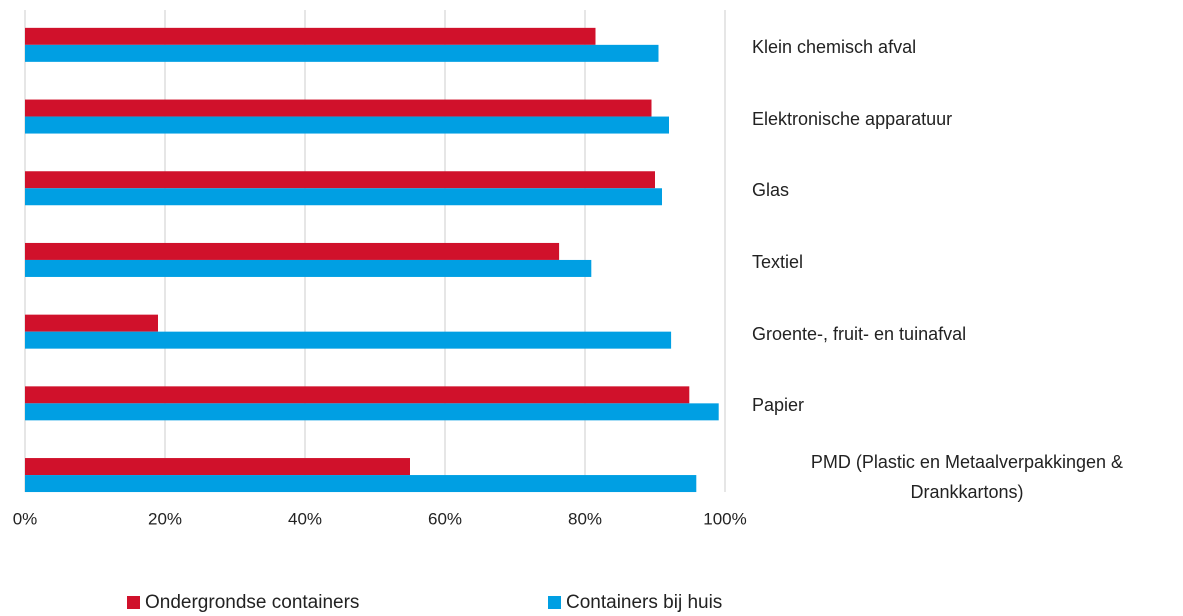 Image resolution: width=1183 pixels, height=616 pixels. I want to click on x-tick-label: 60%, so click(445, 518).